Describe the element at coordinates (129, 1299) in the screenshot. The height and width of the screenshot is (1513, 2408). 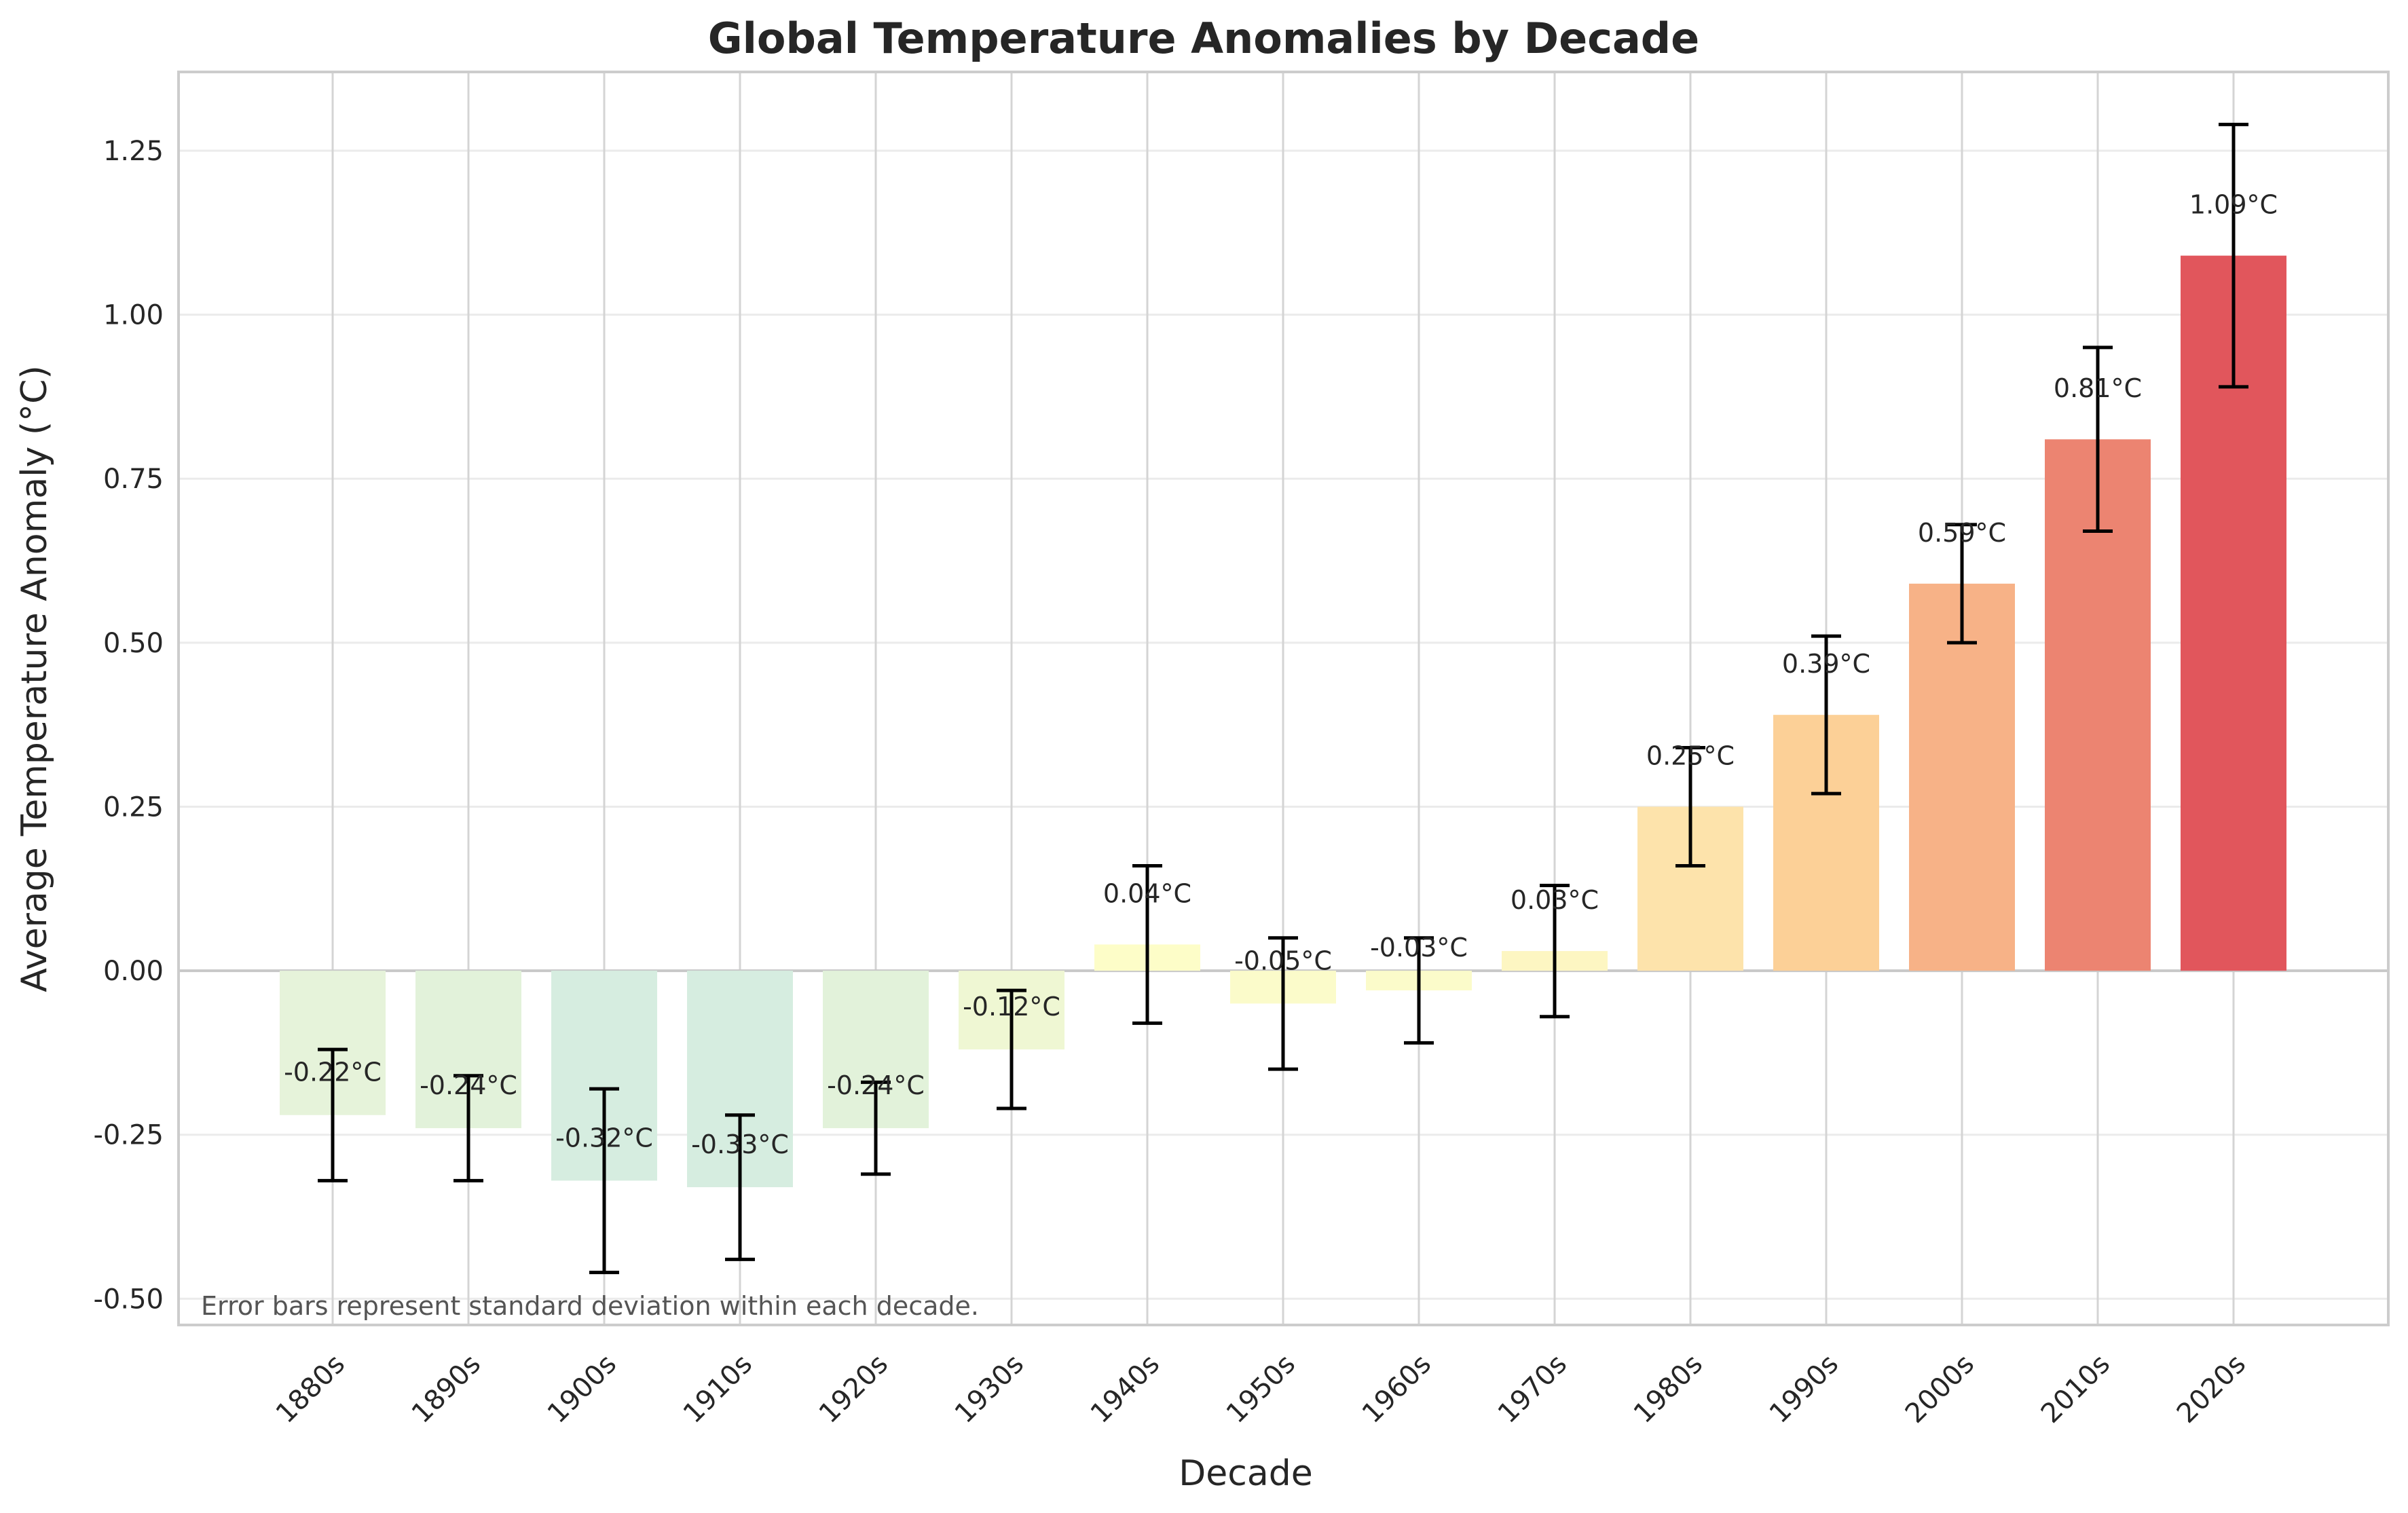
I see `y-tick-label: -0.50` at that location.